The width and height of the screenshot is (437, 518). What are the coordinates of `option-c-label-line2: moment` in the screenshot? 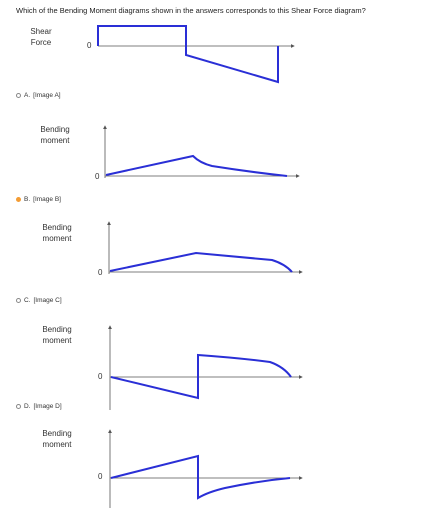 It's located at (57, 340).